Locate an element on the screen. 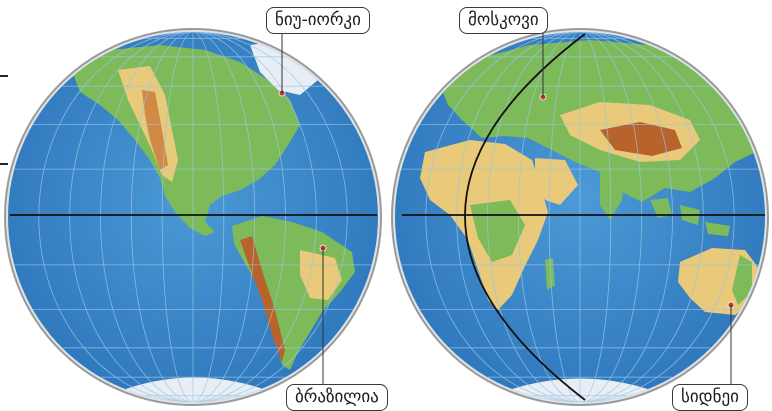  left-edge-tick-upper is located at coordinates (4, 76).